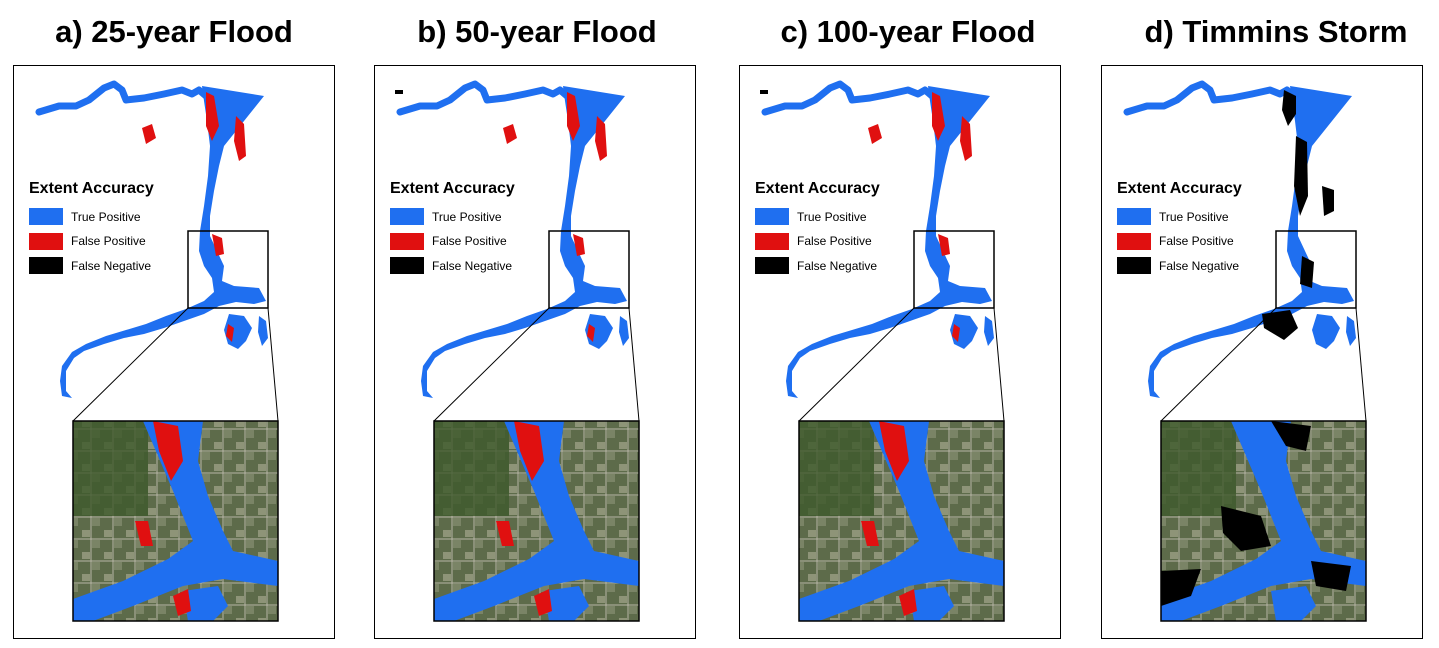  I want to click on flood-map-d, so click(1245, 351).